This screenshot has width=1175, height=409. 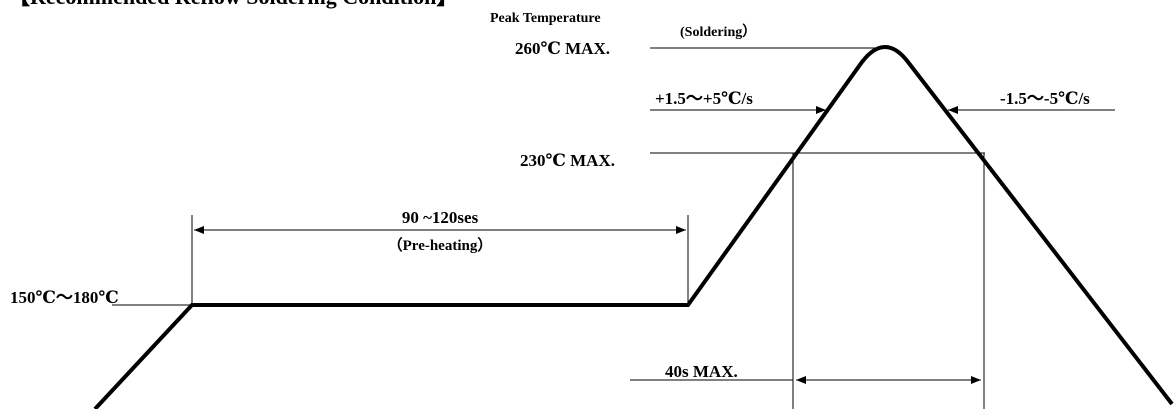 I want to click on label: 230℃ MAX., so click(x=567, y=160).